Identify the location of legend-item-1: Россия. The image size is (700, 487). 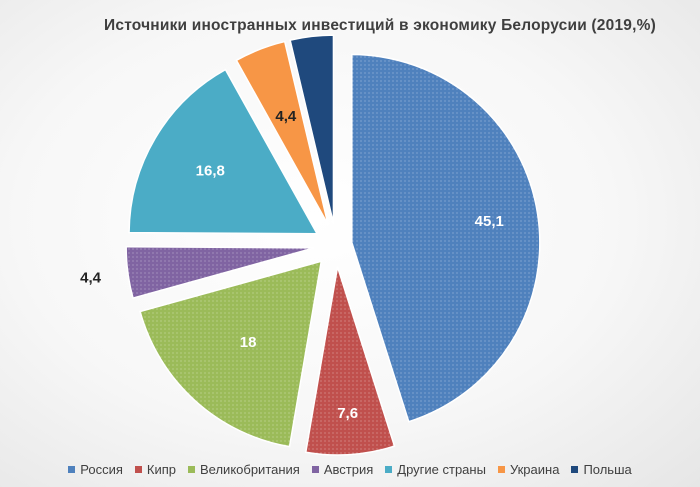
(95, 469).